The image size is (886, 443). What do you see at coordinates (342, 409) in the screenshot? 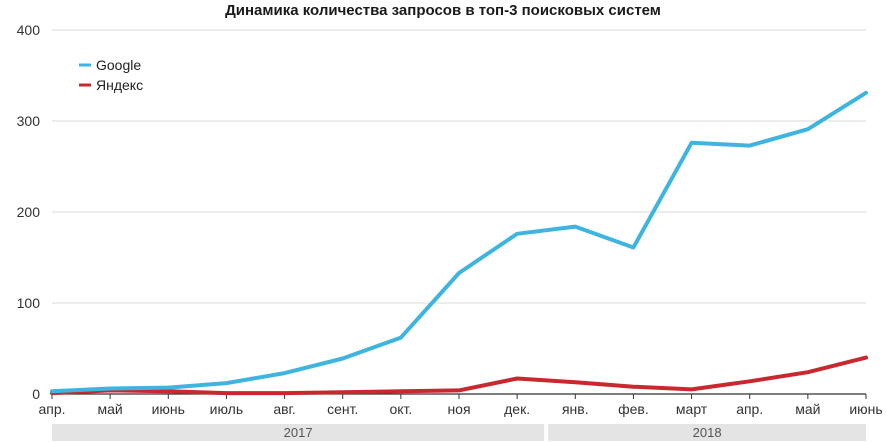
I see `x-tick-label: сент.` at bounding box center [342, 409].